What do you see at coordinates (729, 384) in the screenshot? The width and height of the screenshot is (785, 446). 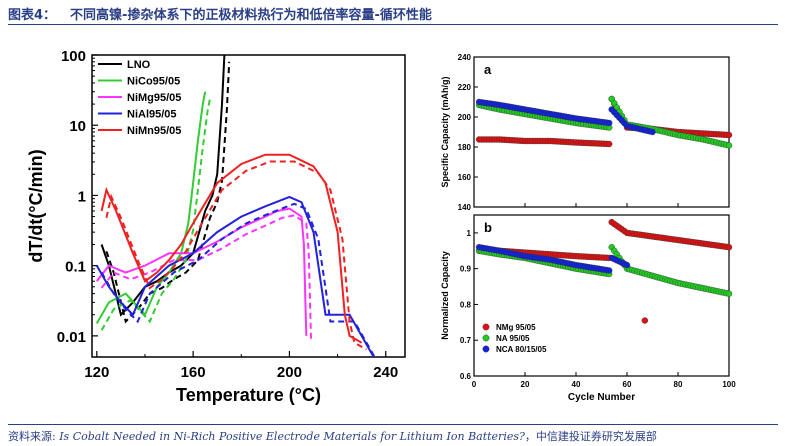 I see `cycle-x-tick-label: 100` at bounding box center [729, 384].